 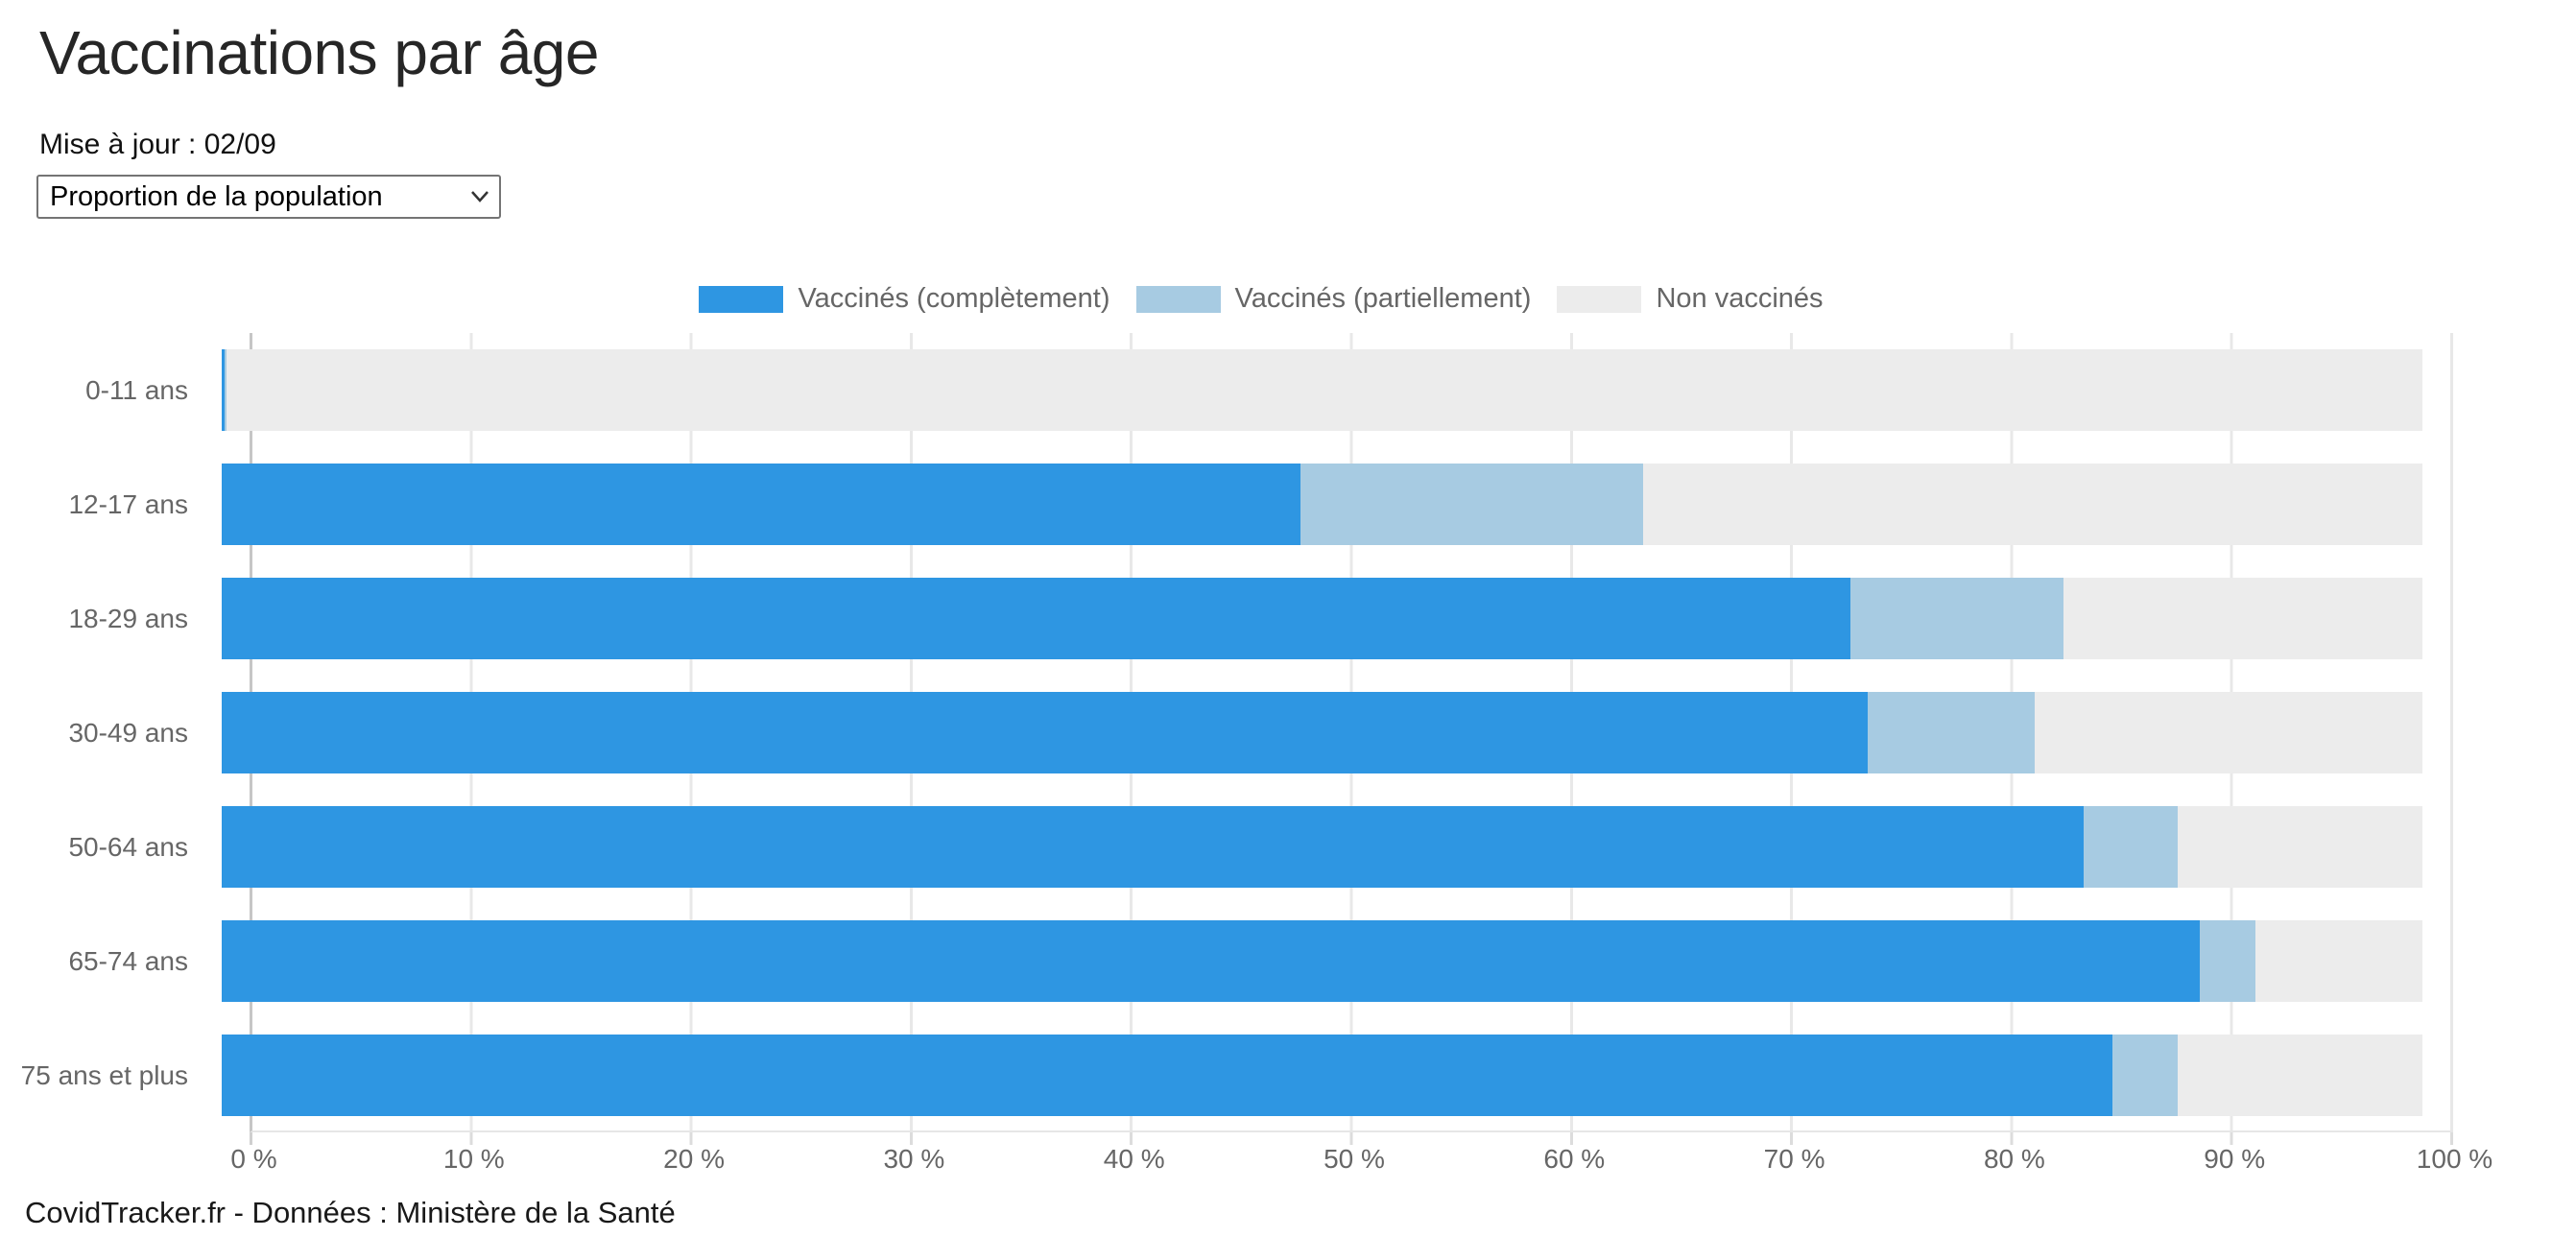 What do you see at coordinates (1383, 299) in the screenshot?
I see `legend-label: Vaccinés (partiellement)` at bounding box center [1383, 299].